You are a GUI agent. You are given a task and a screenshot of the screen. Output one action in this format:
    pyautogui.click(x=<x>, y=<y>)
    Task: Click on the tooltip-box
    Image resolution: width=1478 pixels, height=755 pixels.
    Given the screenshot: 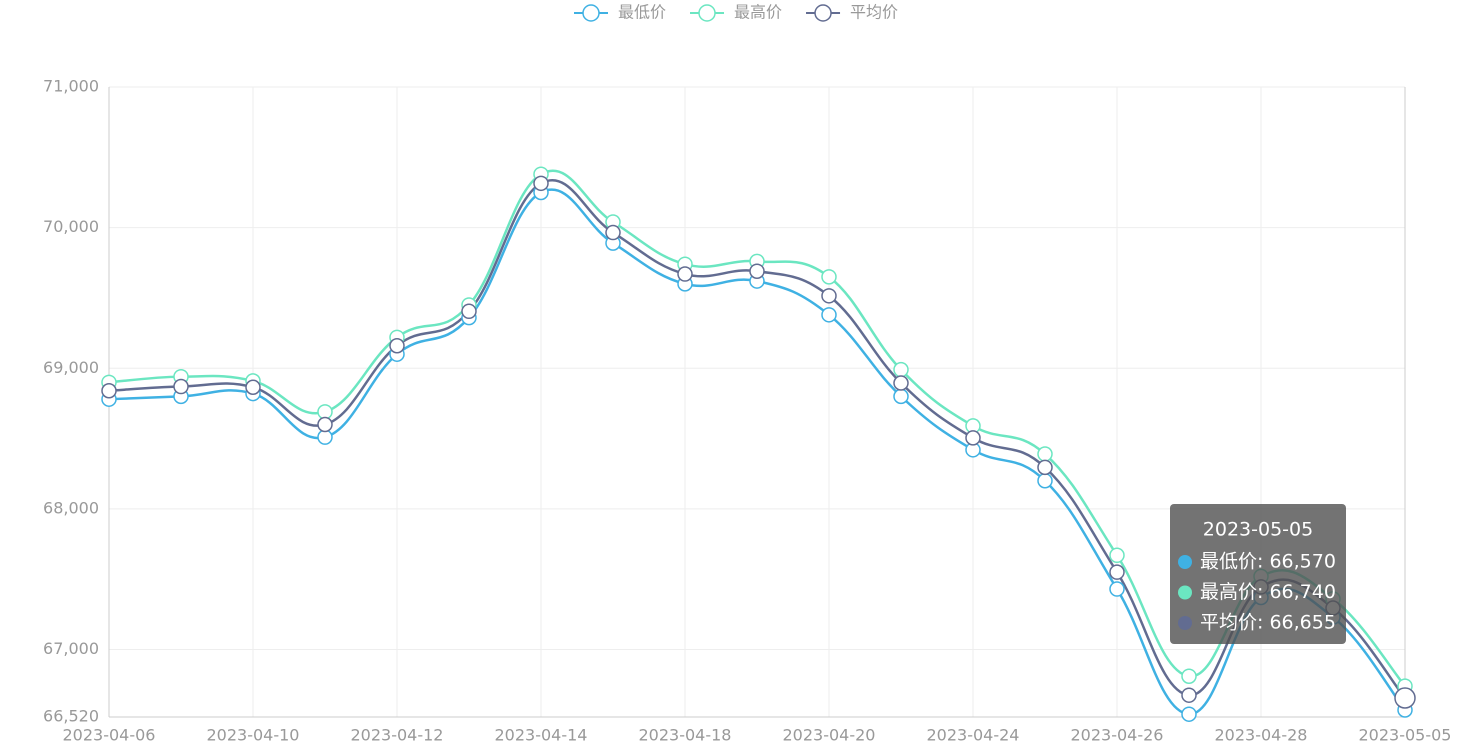 What is the action you would take?
    pyautogui.click(x=1258, y=574)
    